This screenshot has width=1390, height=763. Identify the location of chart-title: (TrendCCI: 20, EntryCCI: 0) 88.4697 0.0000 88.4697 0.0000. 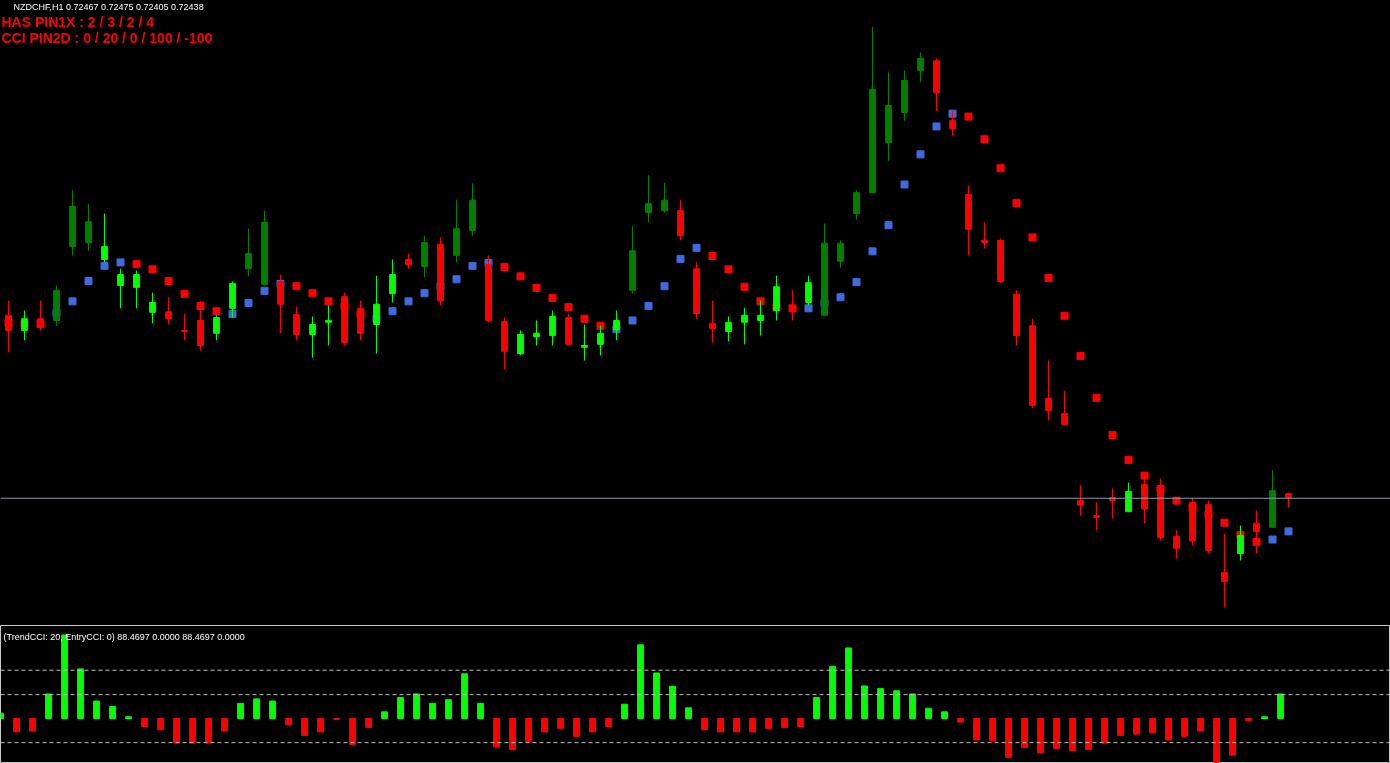
(124, 636).